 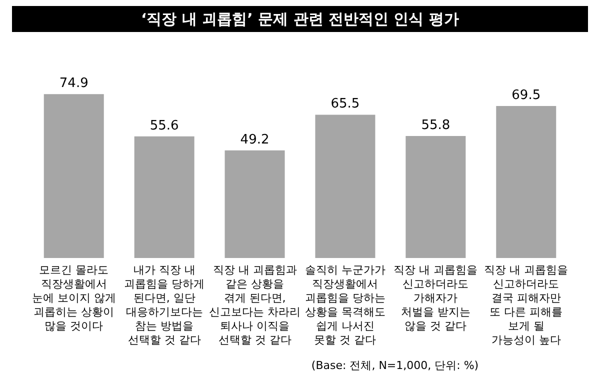 What do you see at coordinates (255, 140) in the screenshot?
I see `data-label: 49.2` at bounding box center [255, 140].